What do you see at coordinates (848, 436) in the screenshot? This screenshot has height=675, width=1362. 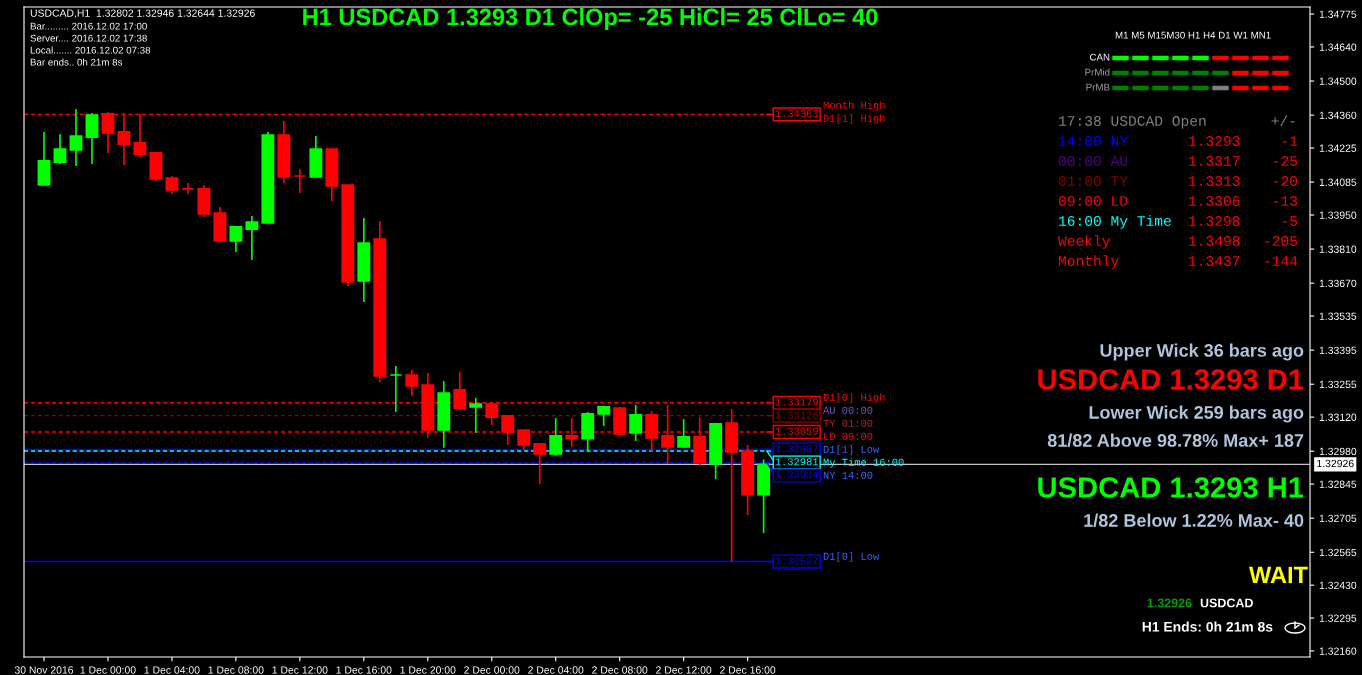 I see `annotation: LD 09:00` at bounding box center [848, 436].